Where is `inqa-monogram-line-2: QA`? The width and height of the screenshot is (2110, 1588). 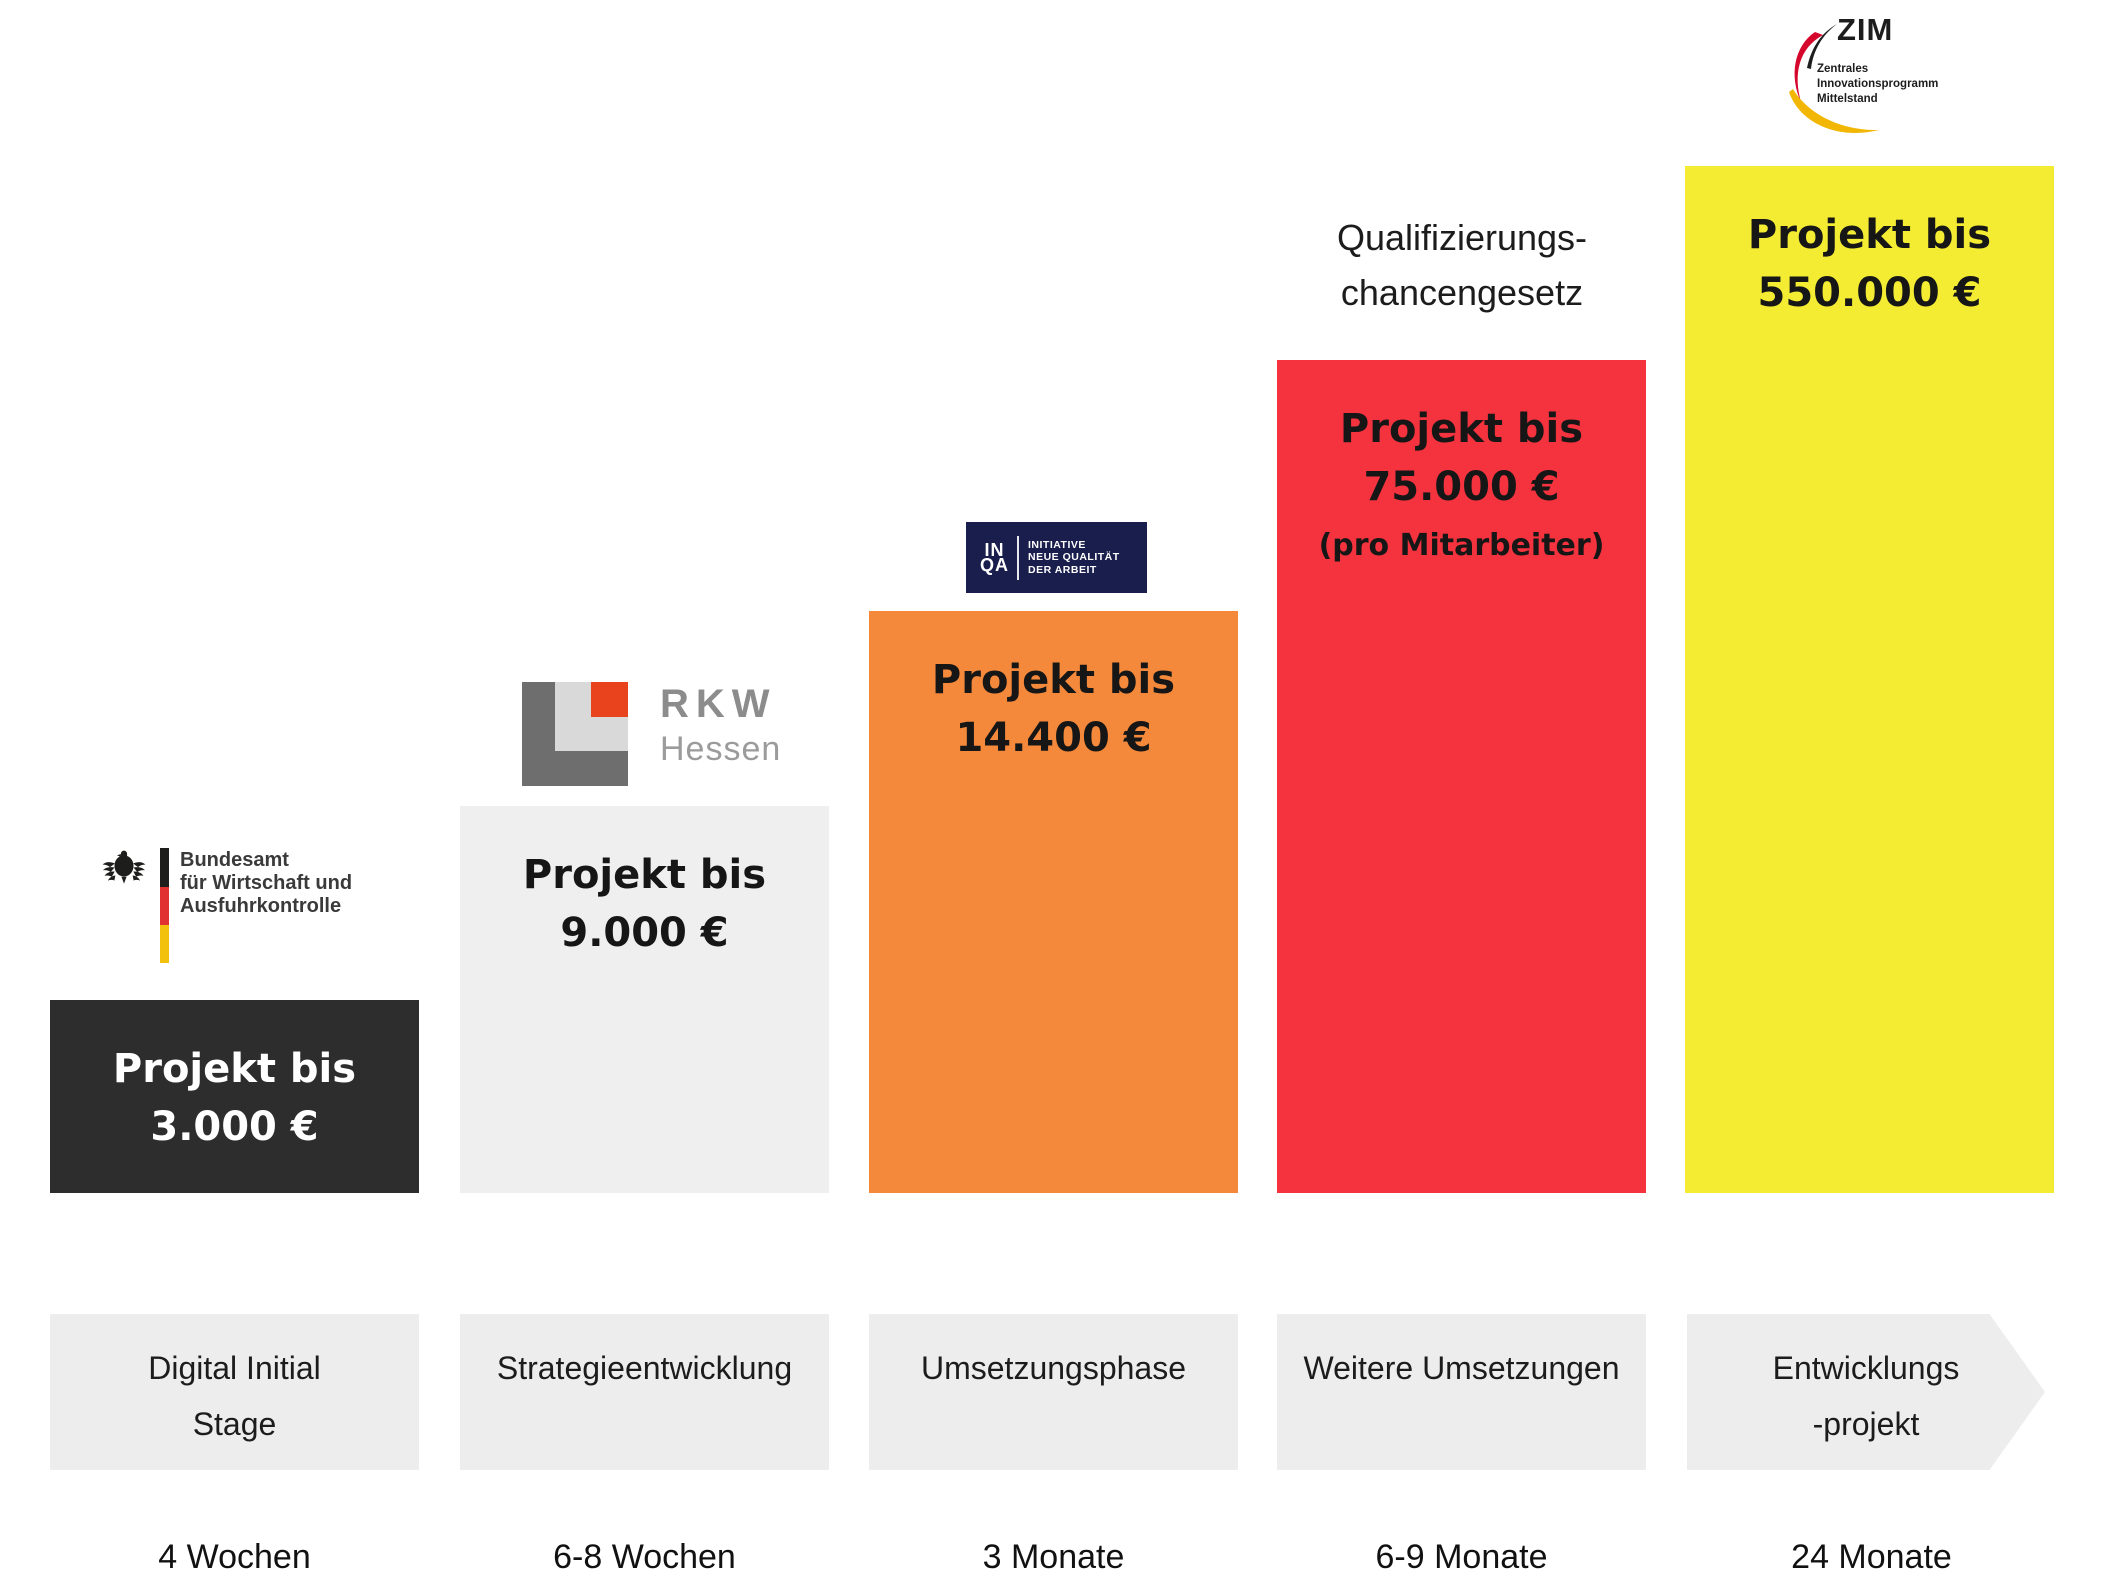
inqa-monogram-line-2: QA is located at coordinates (994, 564).